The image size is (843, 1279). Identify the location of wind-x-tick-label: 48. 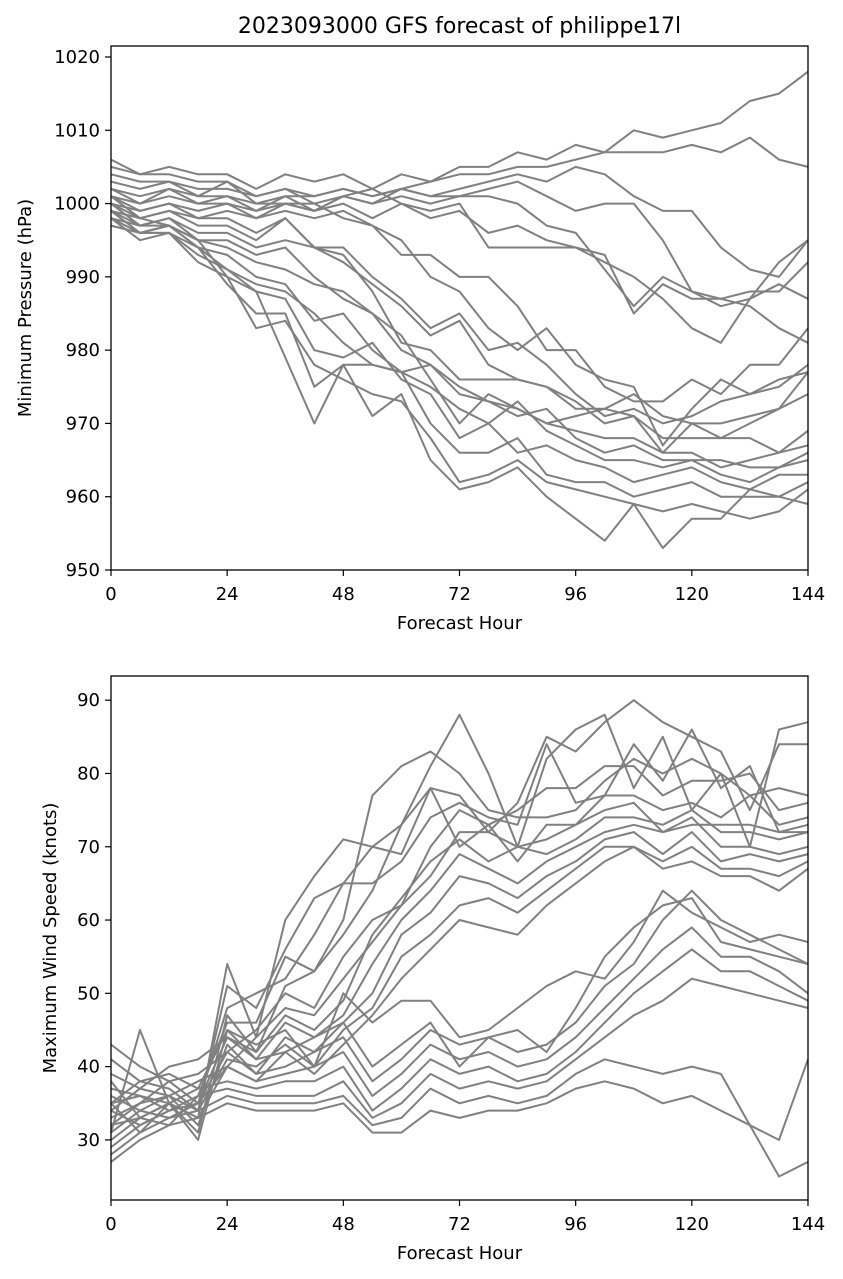
(343, 1224).